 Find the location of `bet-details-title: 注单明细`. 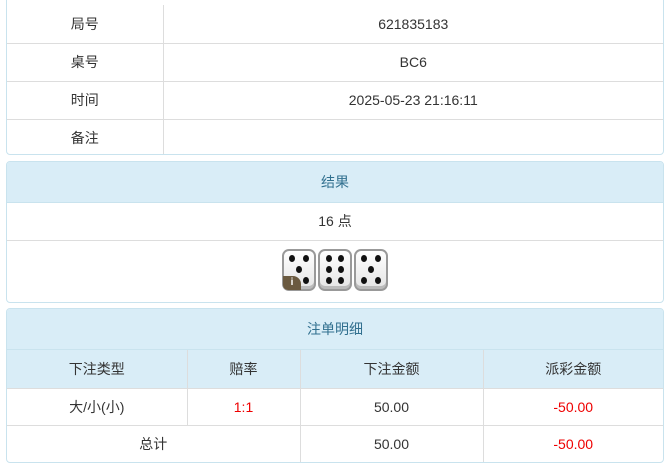

bet-details-title: 注单明细 is located at coordinates (335, 329).